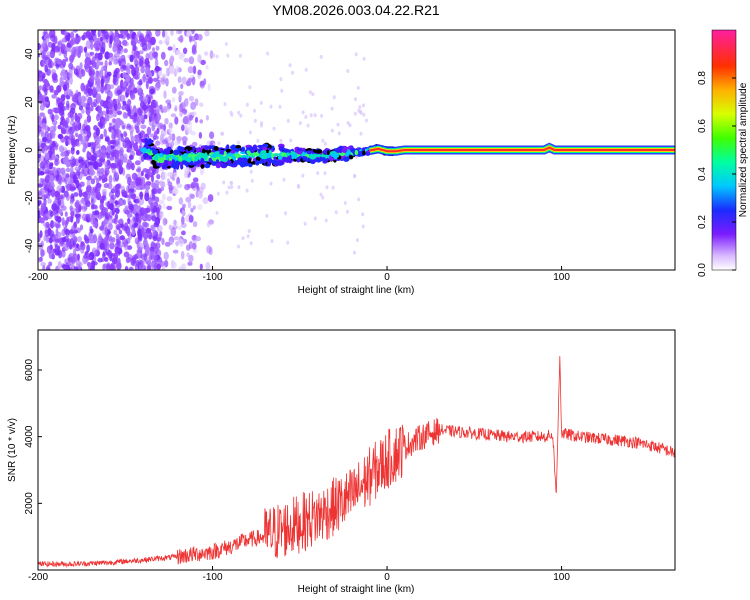 Image resolution: width=750 pixels, height=600 pixels. What do you see at coordinates (29, 102) in the screenshot?
I see `y-tick-label: 20` at bounding box center [29, 102].